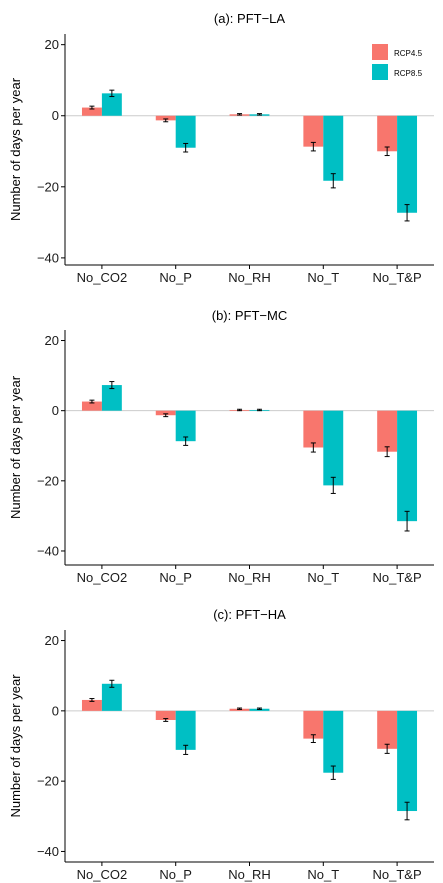  Describe the element at coordinates (249, 315) in the screenshot. I see `chart-title: (b): PFT−MC` at that location.